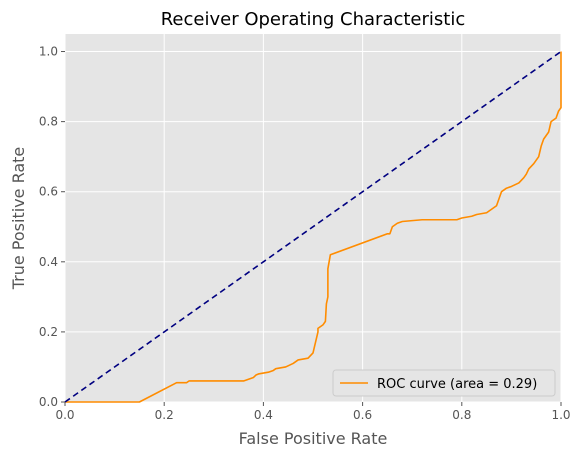 Image resolution: width=582 pixels, height=460 pixels. Describe the element at coordinates (313, 438) in the screenshot. I see `x-axis-label: False Positive Rate` at that location.